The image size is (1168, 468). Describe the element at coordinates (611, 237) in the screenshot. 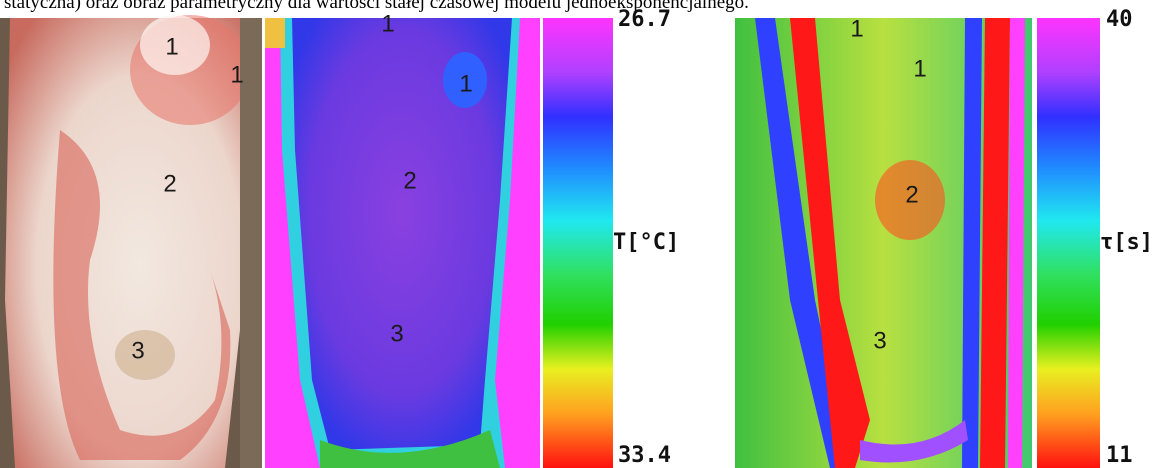

I see `thermal-scale: 26.7 33.4 T[°C]` at that location.